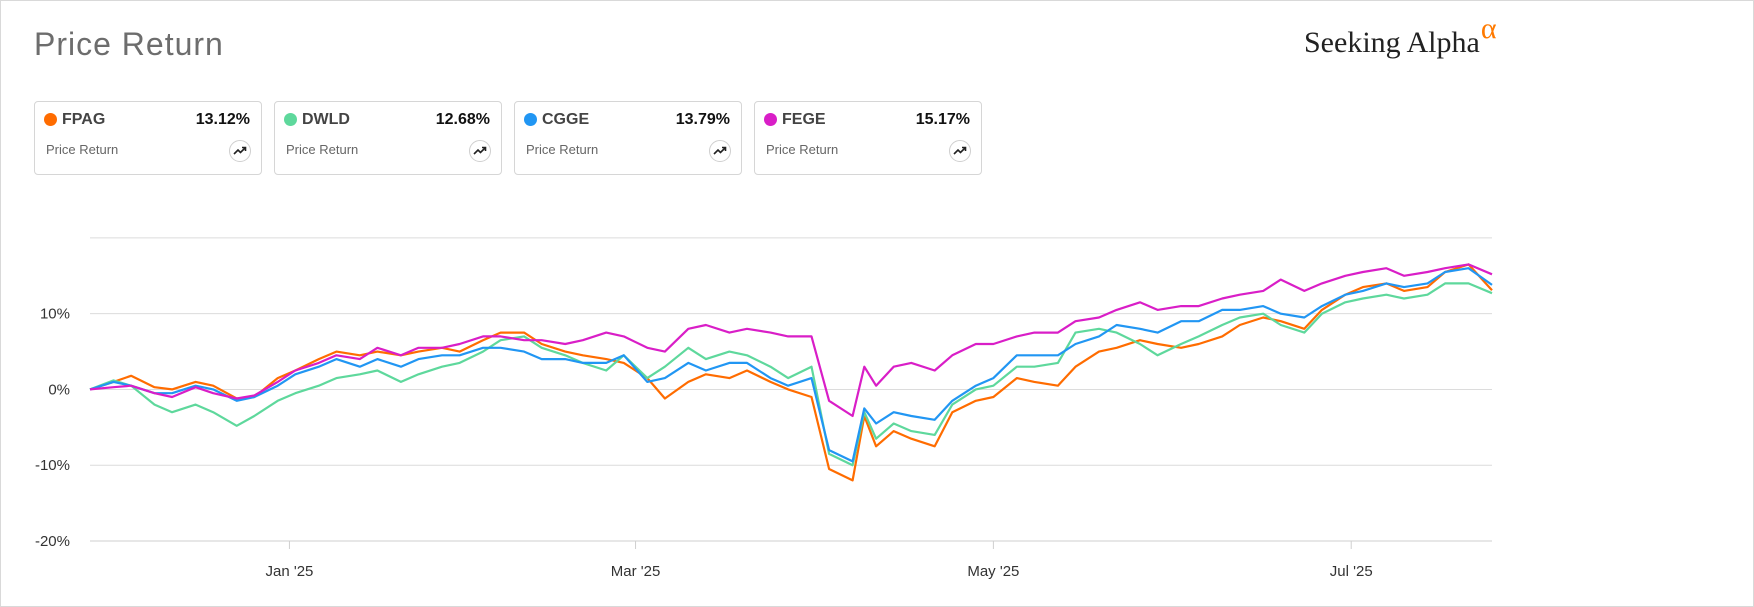  Describe the element at coordinates (52, 428) in the screenshot. I see `y-axis: -20% -10% 0% 10%` at that location.